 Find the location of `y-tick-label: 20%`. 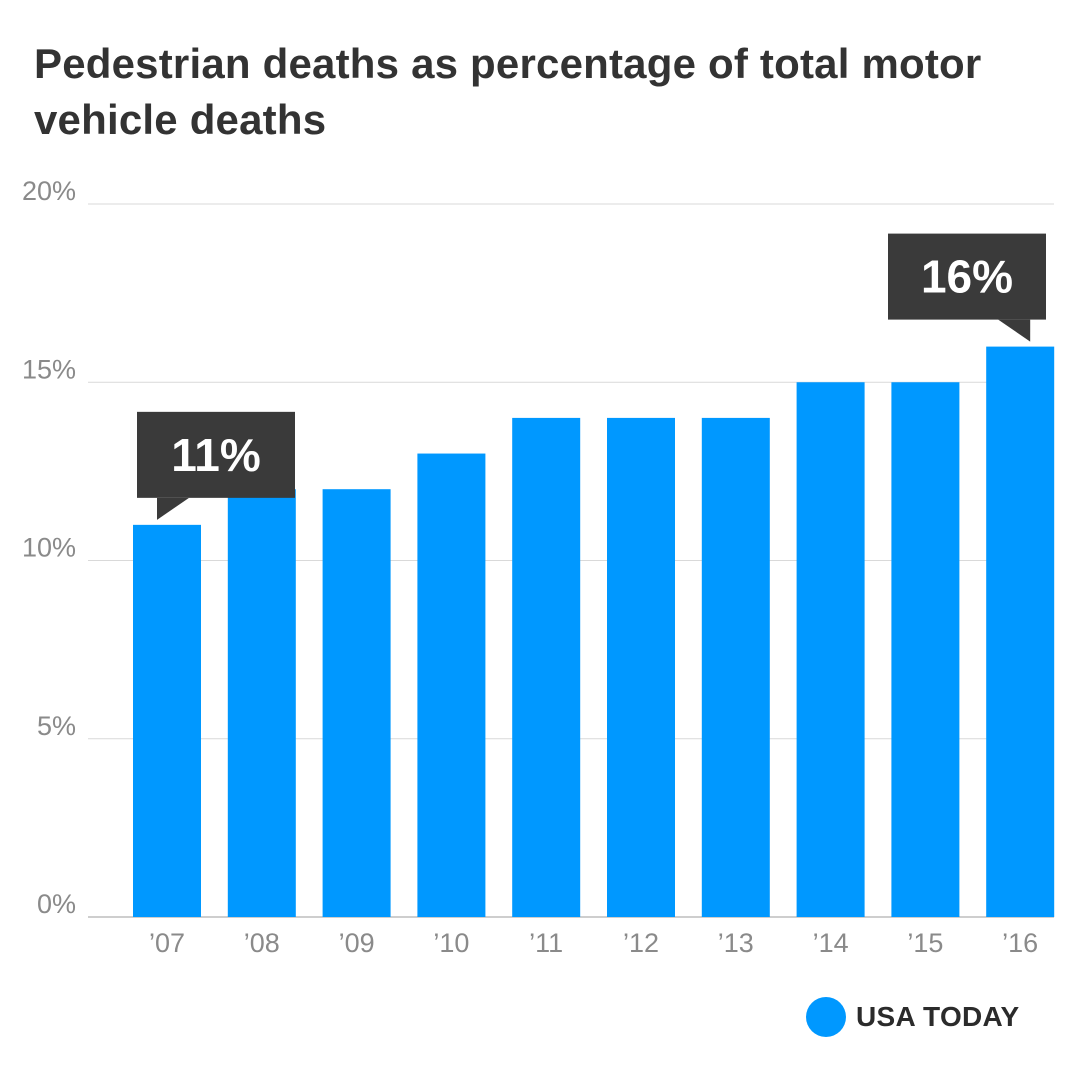

y-tick-label: 20% is located at coordinates (49, 191).